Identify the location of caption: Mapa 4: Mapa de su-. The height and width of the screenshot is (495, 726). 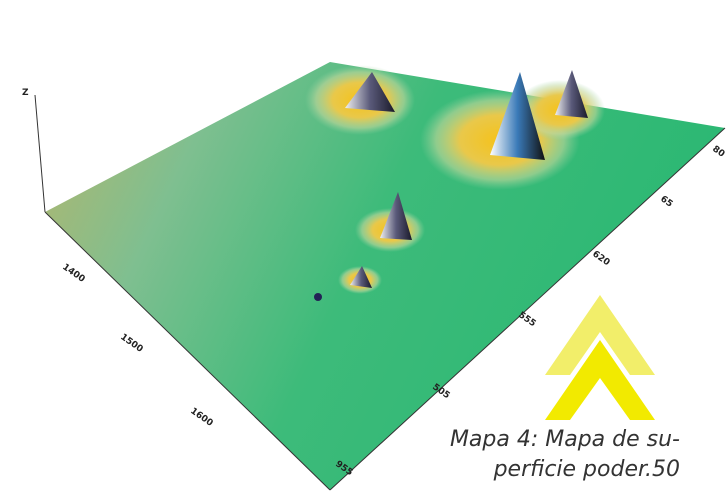
(565, 439).